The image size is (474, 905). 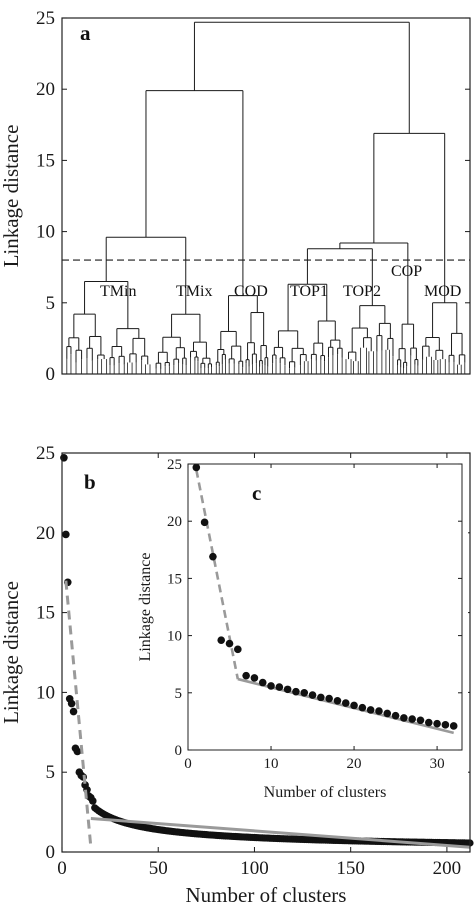 I want to click on x-tick-label: 200, so click(x=447, y=868).